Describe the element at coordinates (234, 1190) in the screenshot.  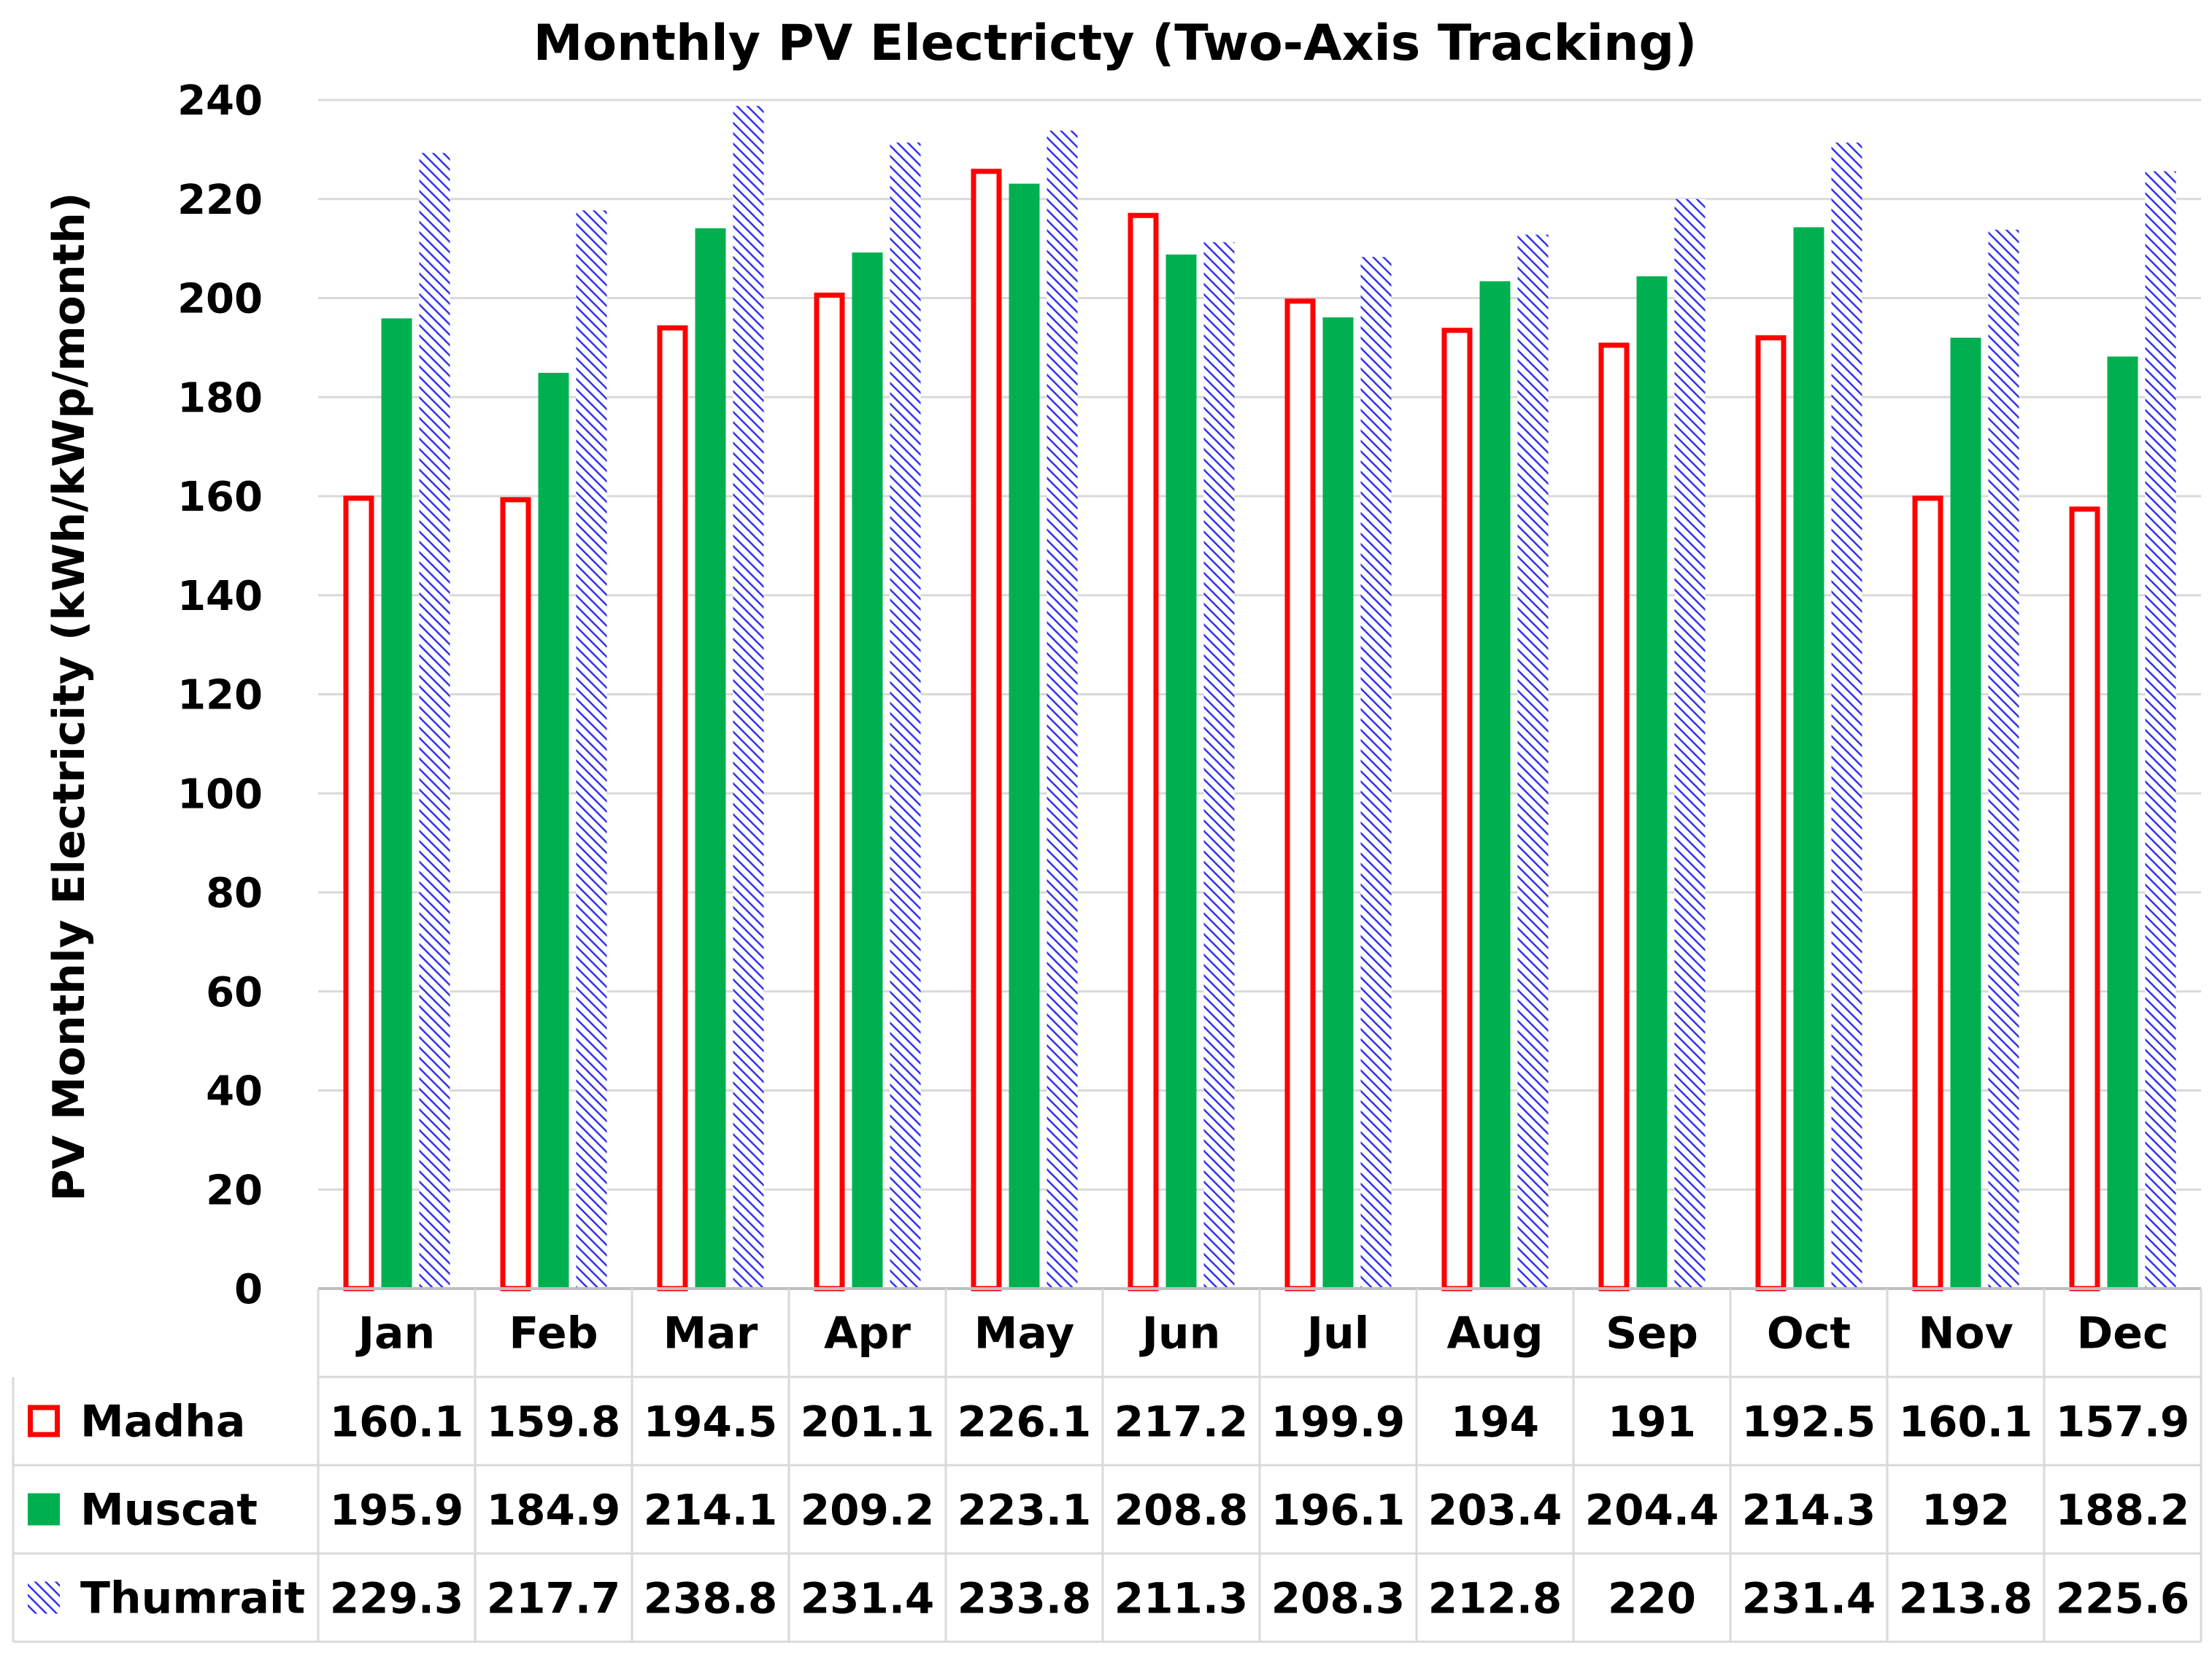
I see `y-tick-label: 20` at that location.